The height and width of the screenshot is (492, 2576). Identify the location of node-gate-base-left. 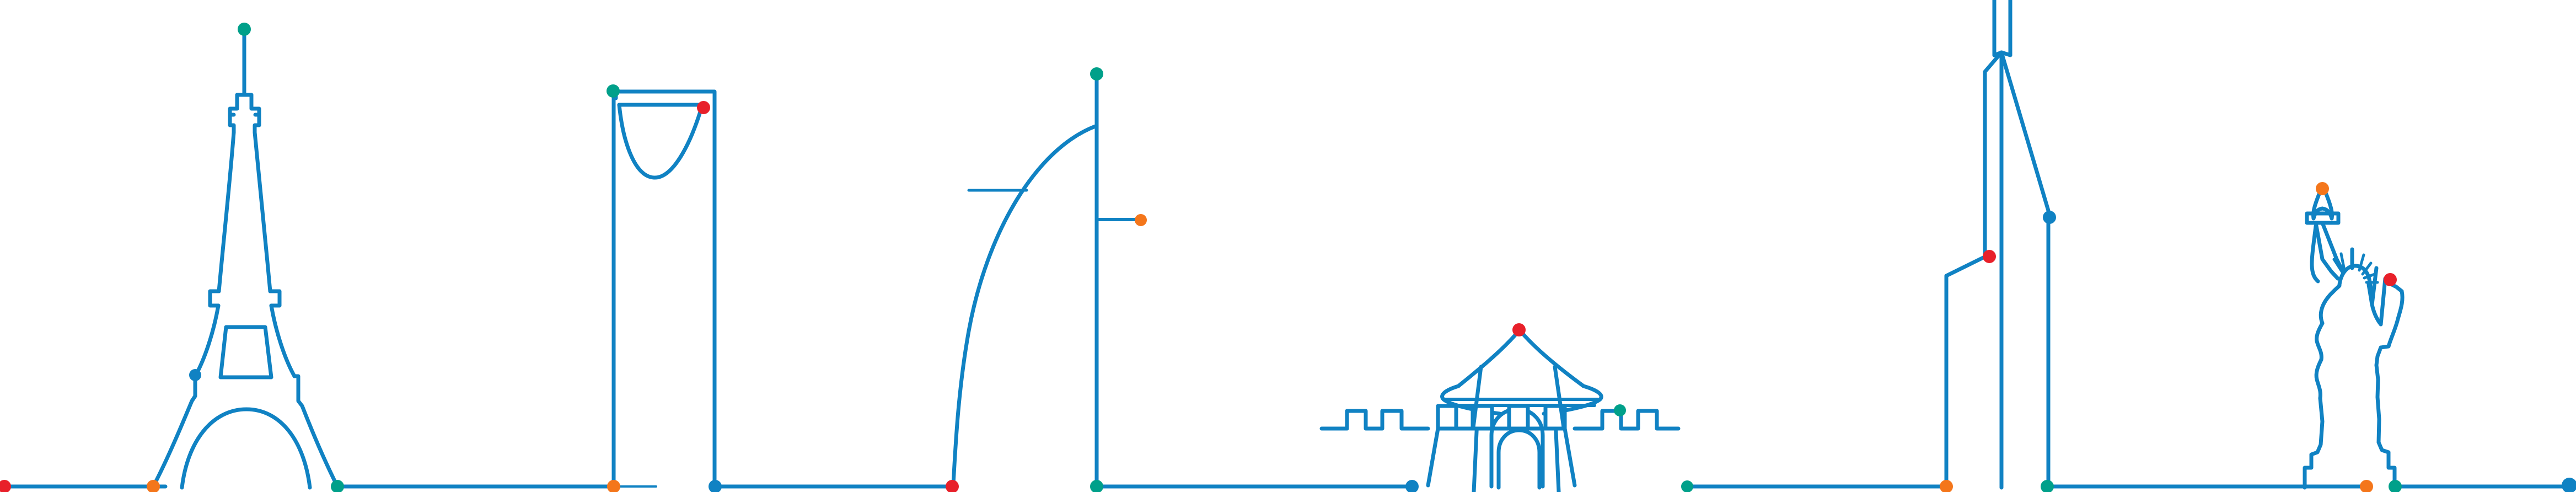
(1412, 486).